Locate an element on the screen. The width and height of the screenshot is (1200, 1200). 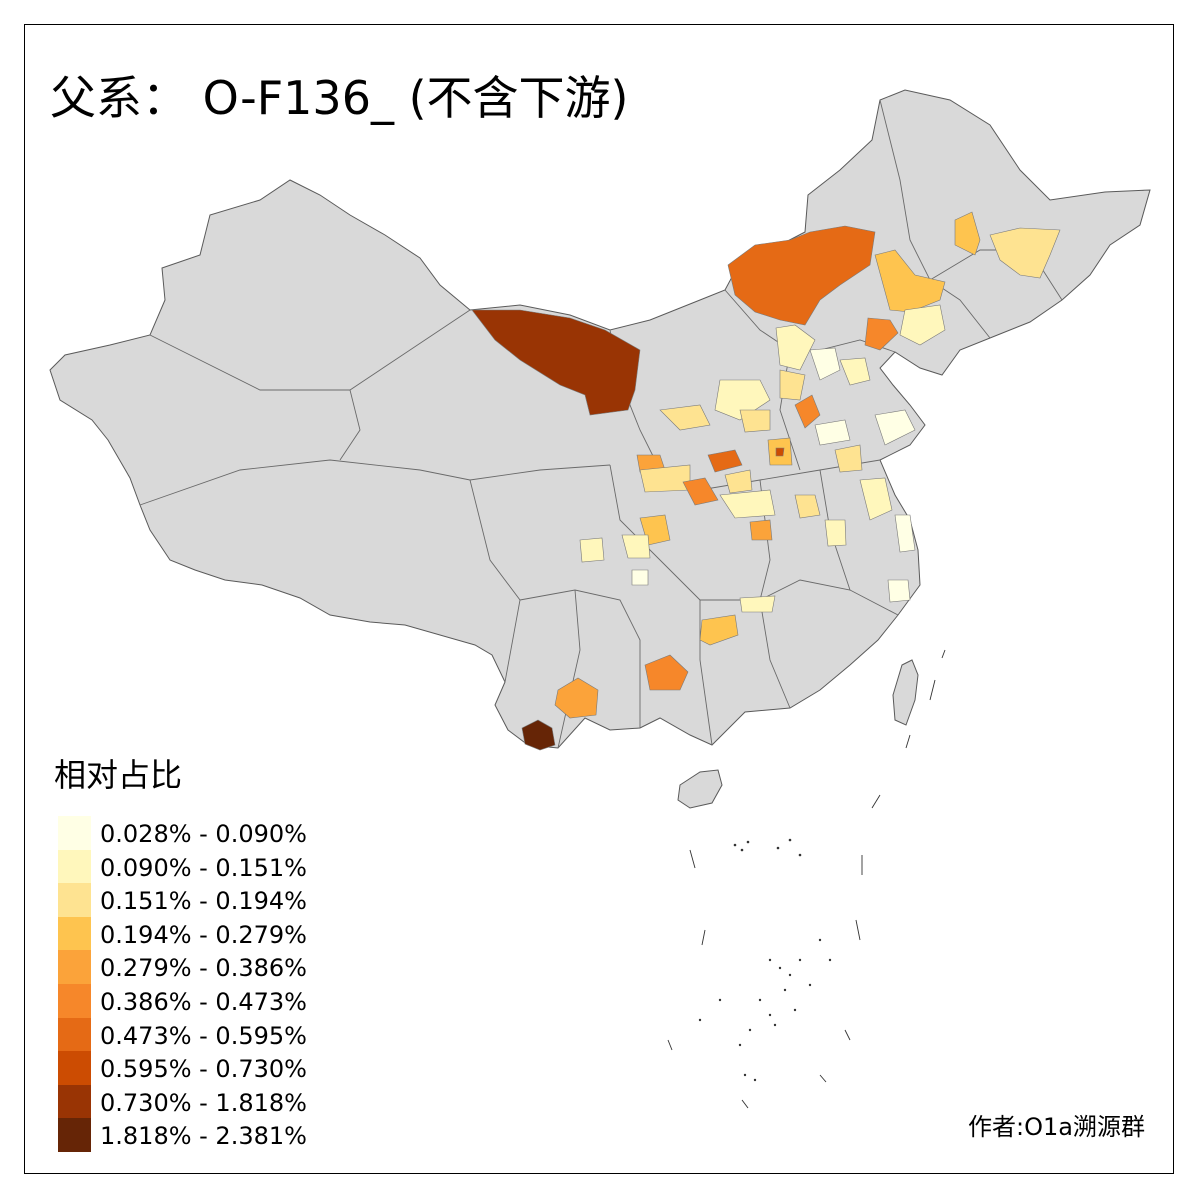
legend-item: 0.279% - 0.386% is located at coordinates (182, 967).